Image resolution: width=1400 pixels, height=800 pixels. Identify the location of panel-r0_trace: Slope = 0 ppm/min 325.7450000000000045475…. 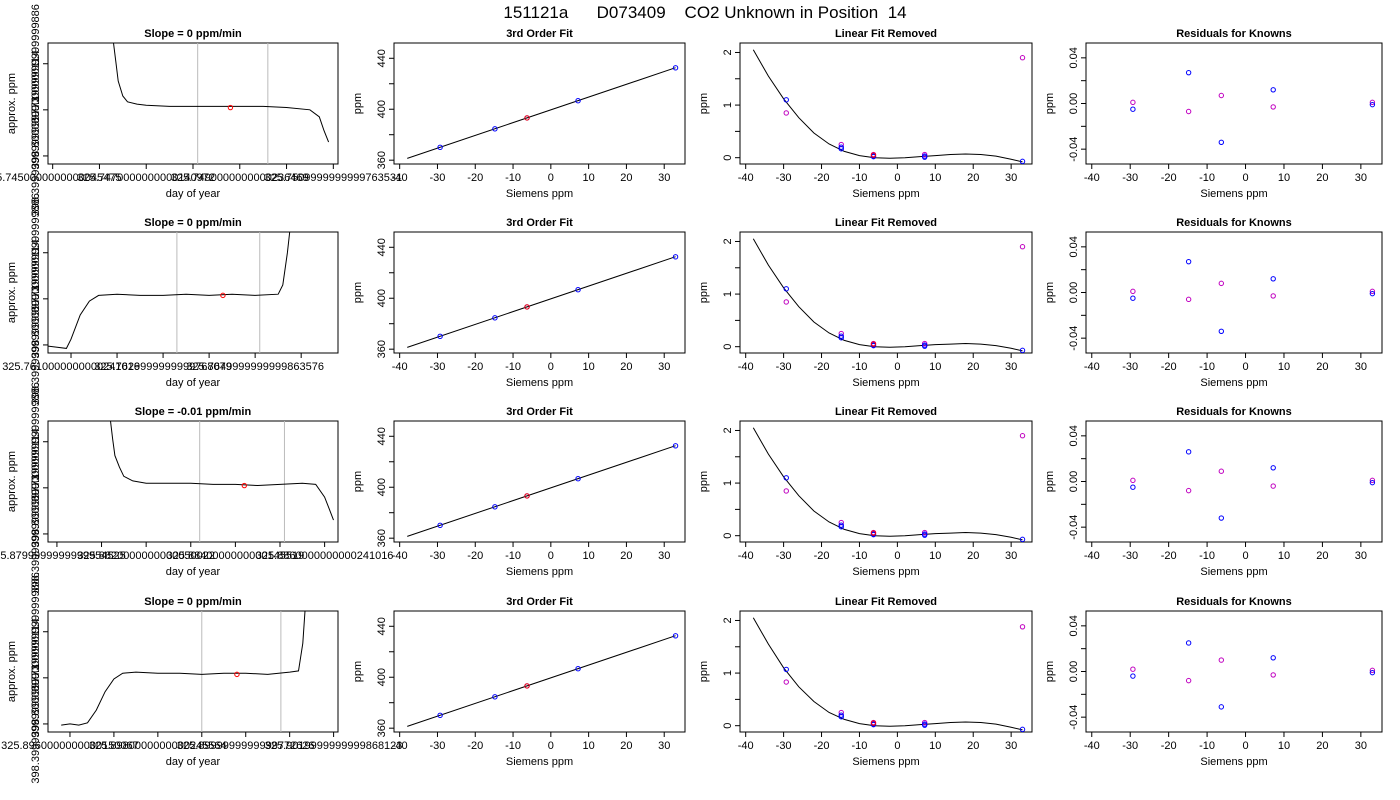
(201, 109).